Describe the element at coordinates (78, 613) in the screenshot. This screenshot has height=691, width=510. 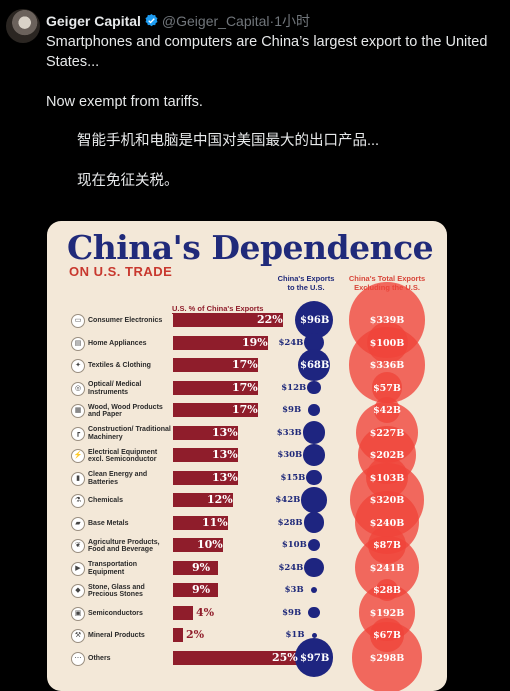
I see `chip-icon: ▣` at that location.